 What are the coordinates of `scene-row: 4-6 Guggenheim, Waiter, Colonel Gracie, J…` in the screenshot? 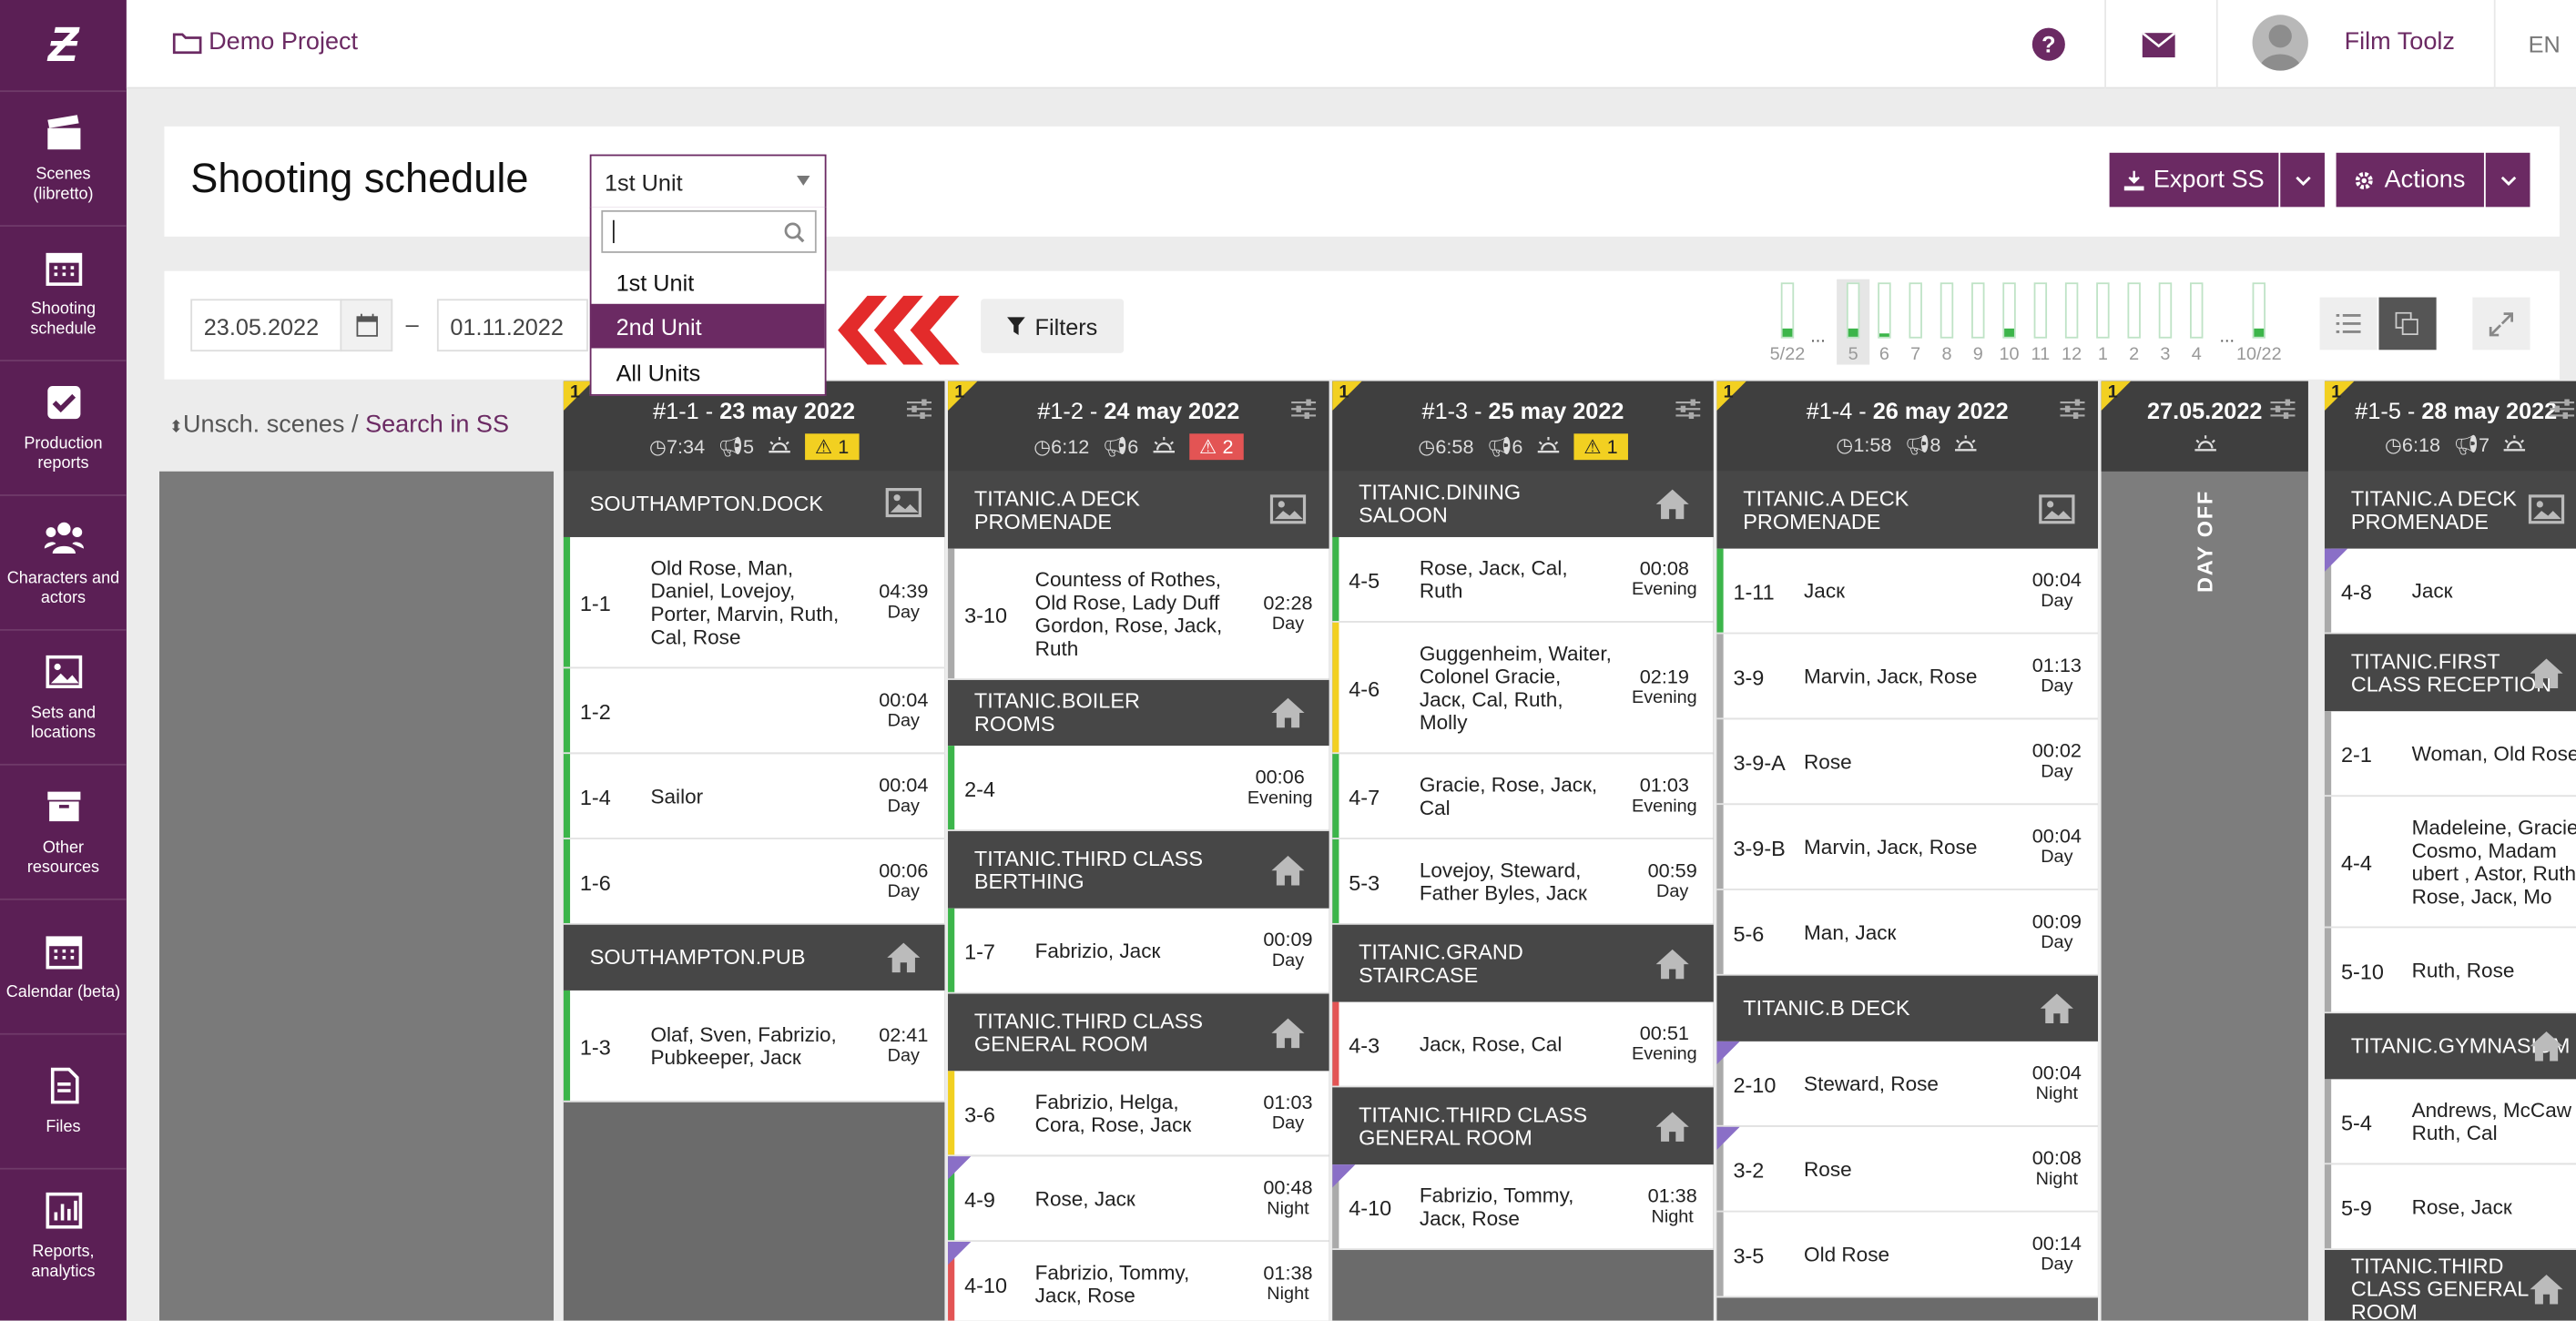 It's located at (1523, 688).